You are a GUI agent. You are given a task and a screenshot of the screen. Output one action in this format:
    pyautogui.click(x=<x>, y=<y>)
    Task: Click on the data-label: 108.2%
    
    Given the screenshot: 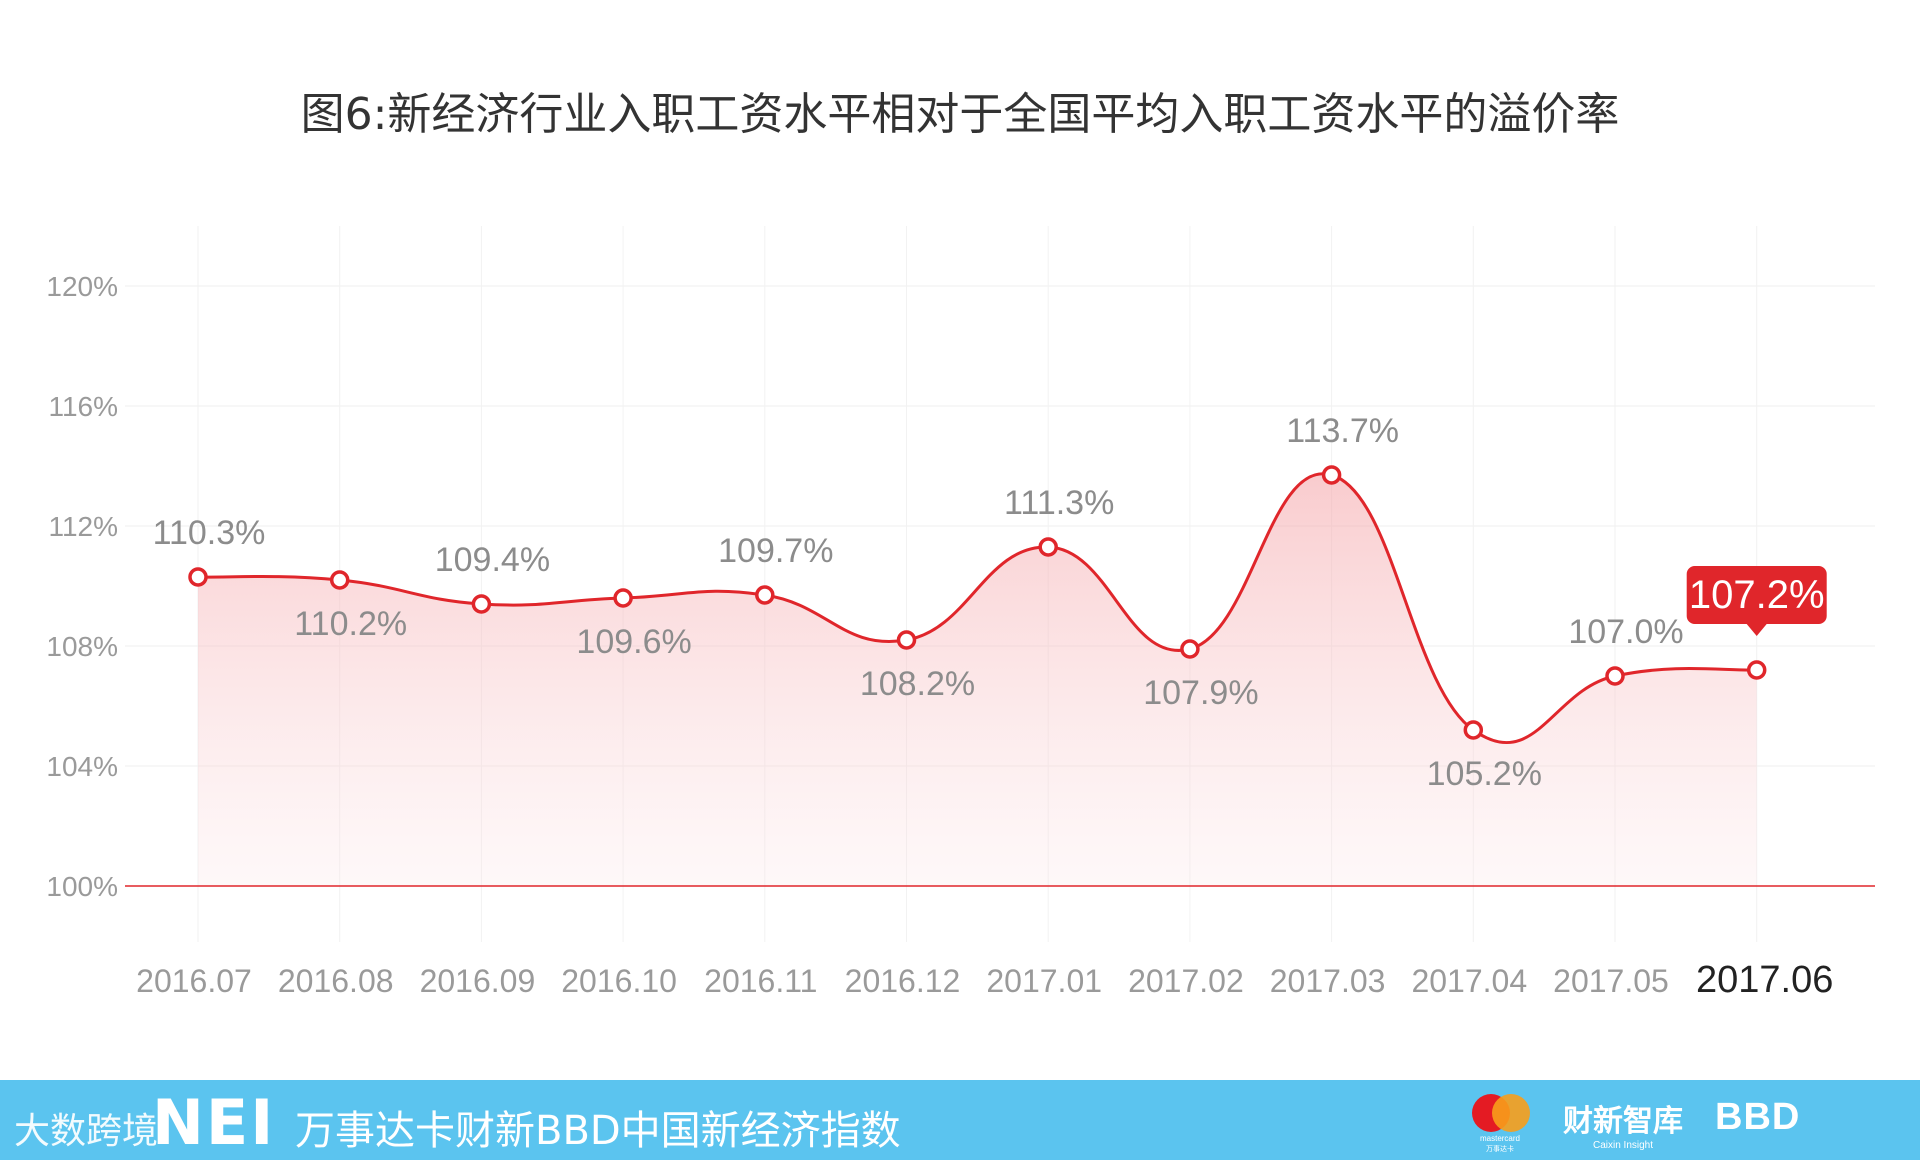 What is the action you would take?
    pyautogui.click(x=917, y=684)
    